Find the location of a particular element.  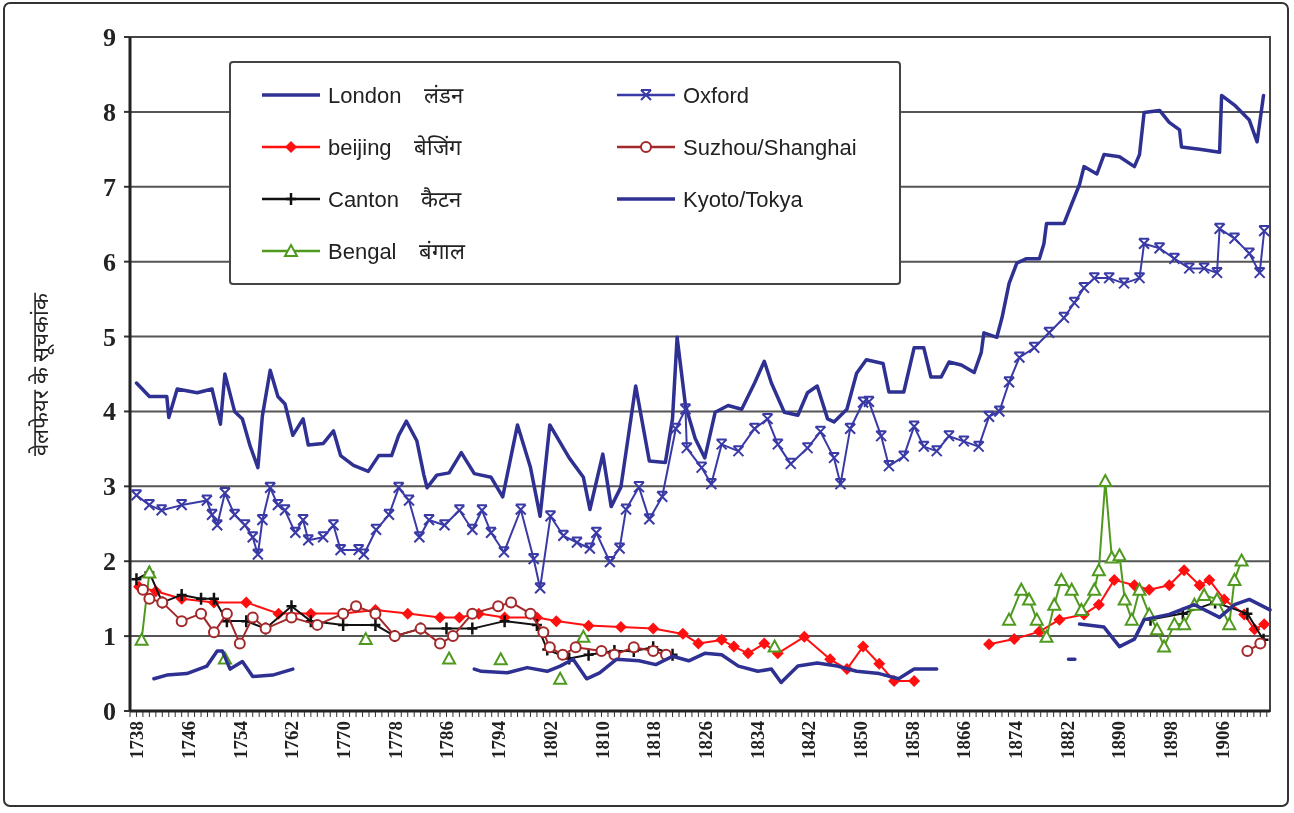

y-tick-label: 3 is located at coordinates (109, 487).